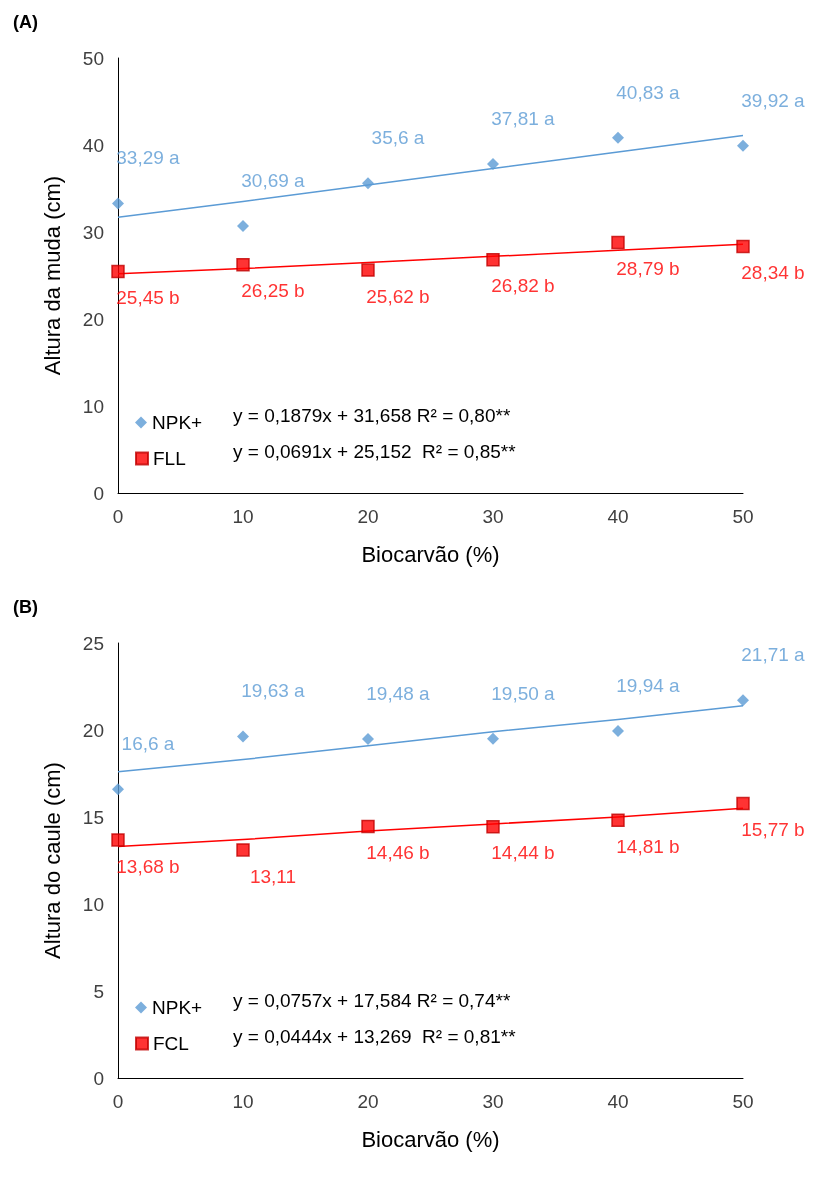 This screenshot has width=826, height=1191. I want to click on y-tick-label: 50, so click(93, 58).